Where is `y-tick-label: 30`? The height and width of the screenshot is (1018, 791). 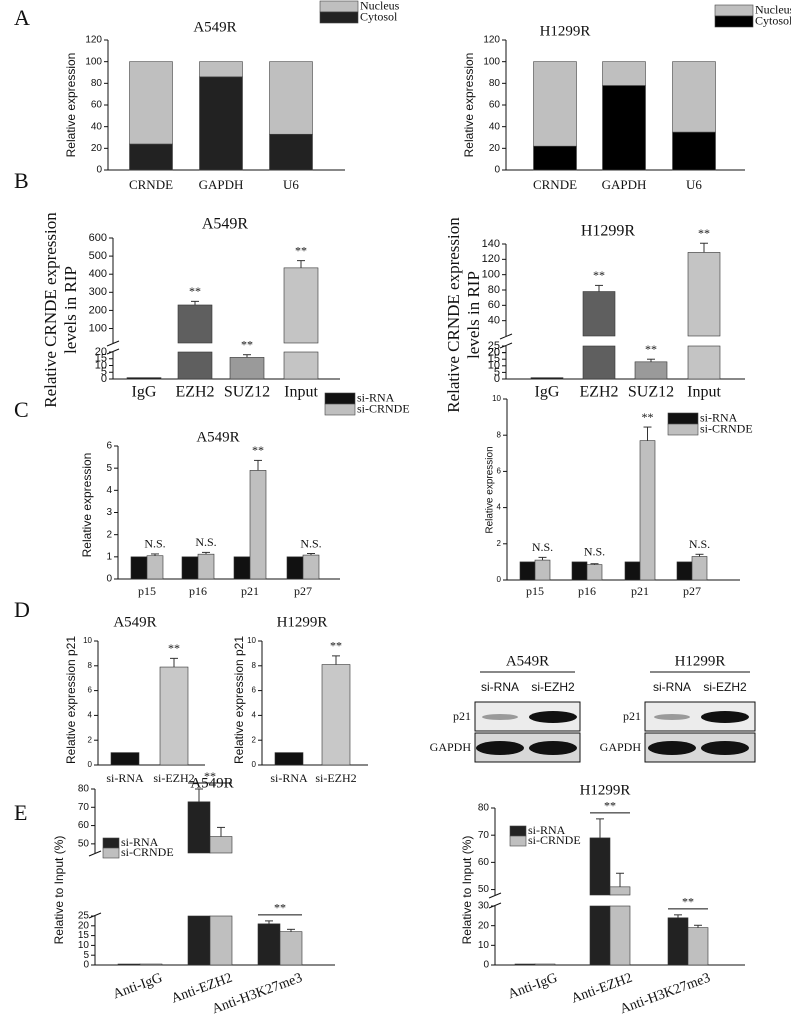
y-tick-label: 30 is located at coordinates (484, 906).